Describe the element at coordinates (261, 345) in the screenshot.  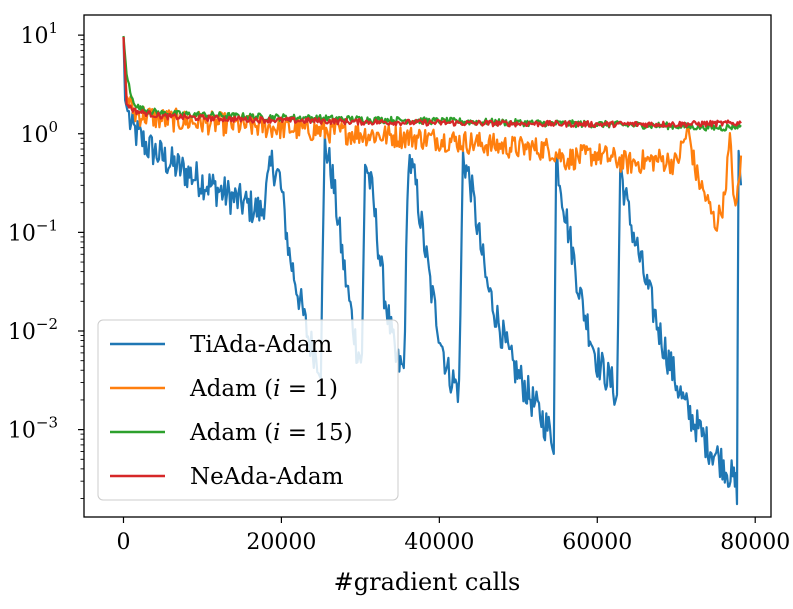
I see `legend-label: TiAda-Adam` at that location.